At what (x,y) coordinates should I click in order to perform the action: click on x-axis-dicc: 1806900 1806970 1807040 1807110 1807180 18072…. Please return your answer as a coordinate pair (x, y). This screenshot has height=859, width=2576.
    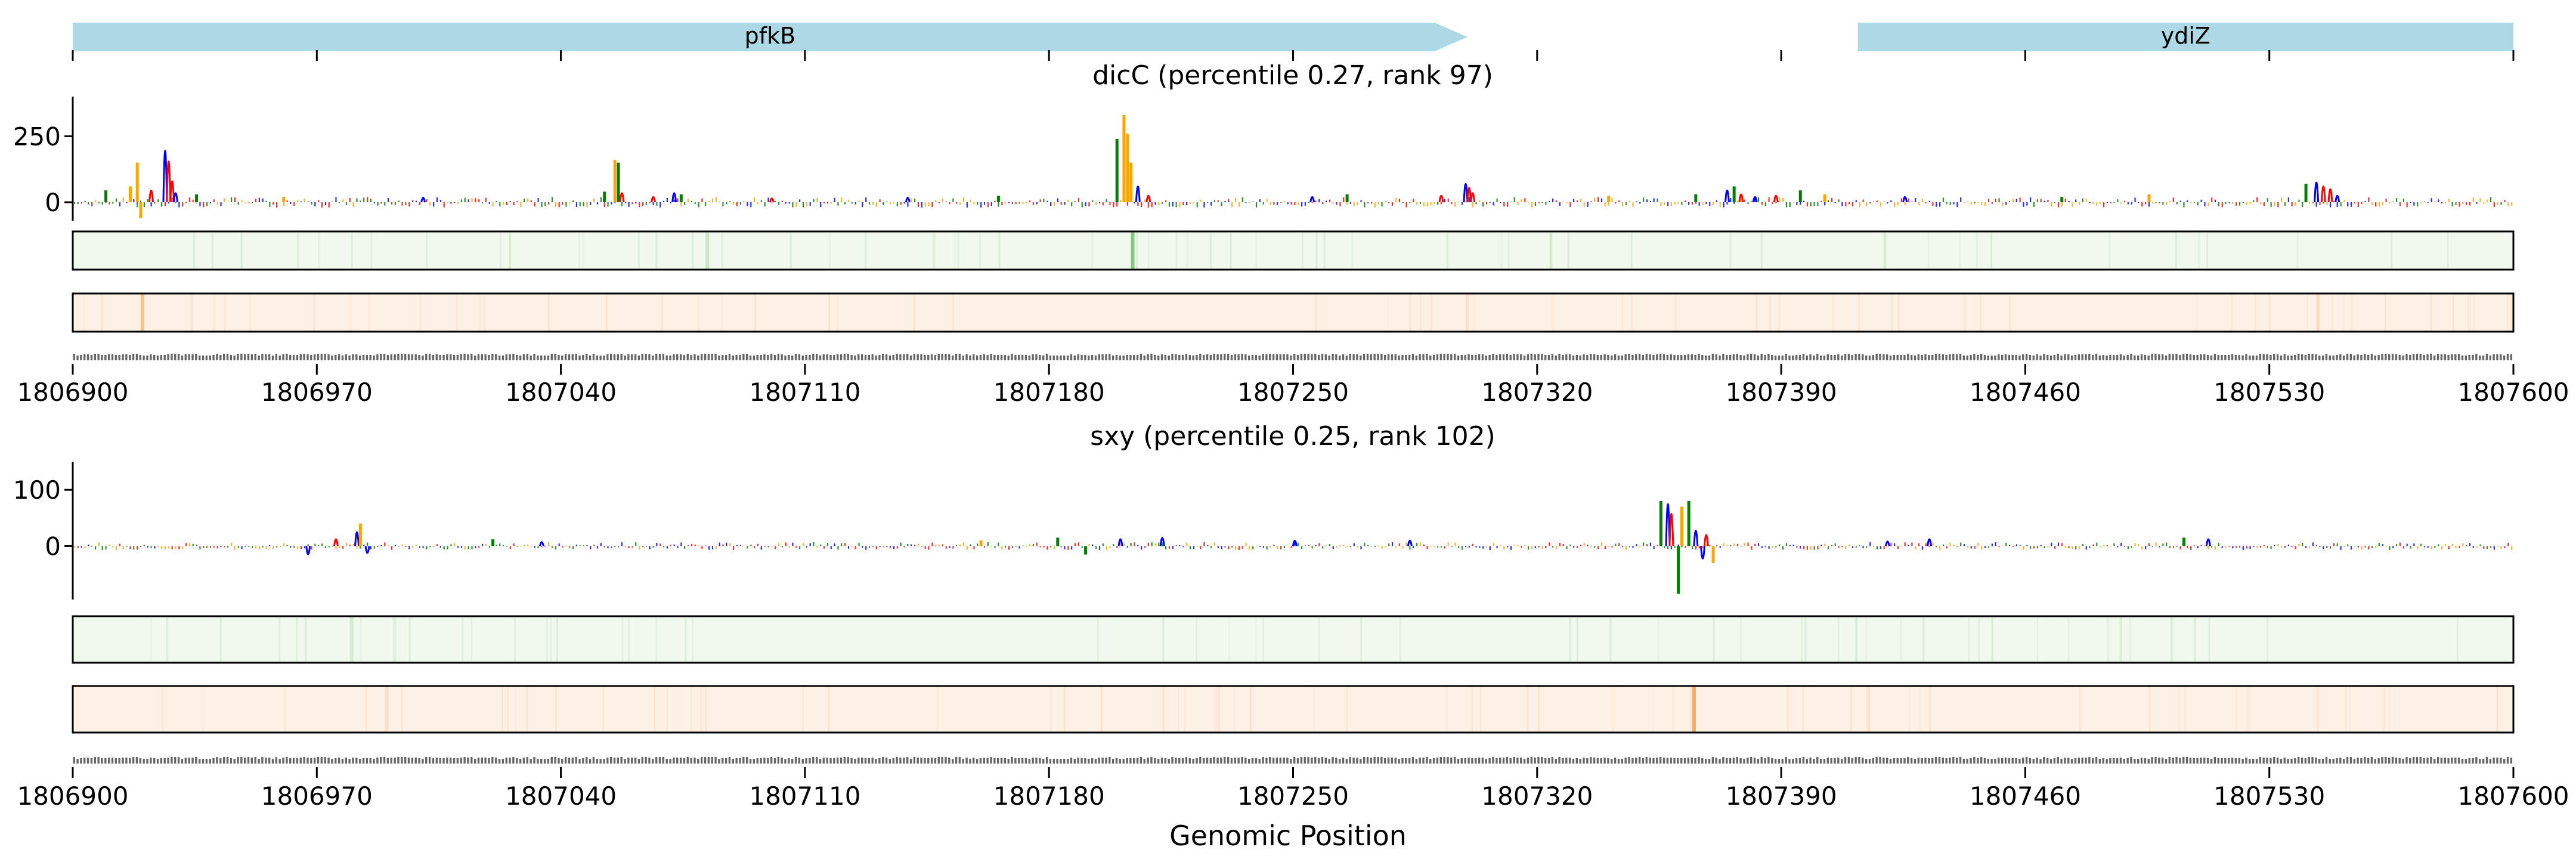
    Looking at the image, I should click on (1293, 386).